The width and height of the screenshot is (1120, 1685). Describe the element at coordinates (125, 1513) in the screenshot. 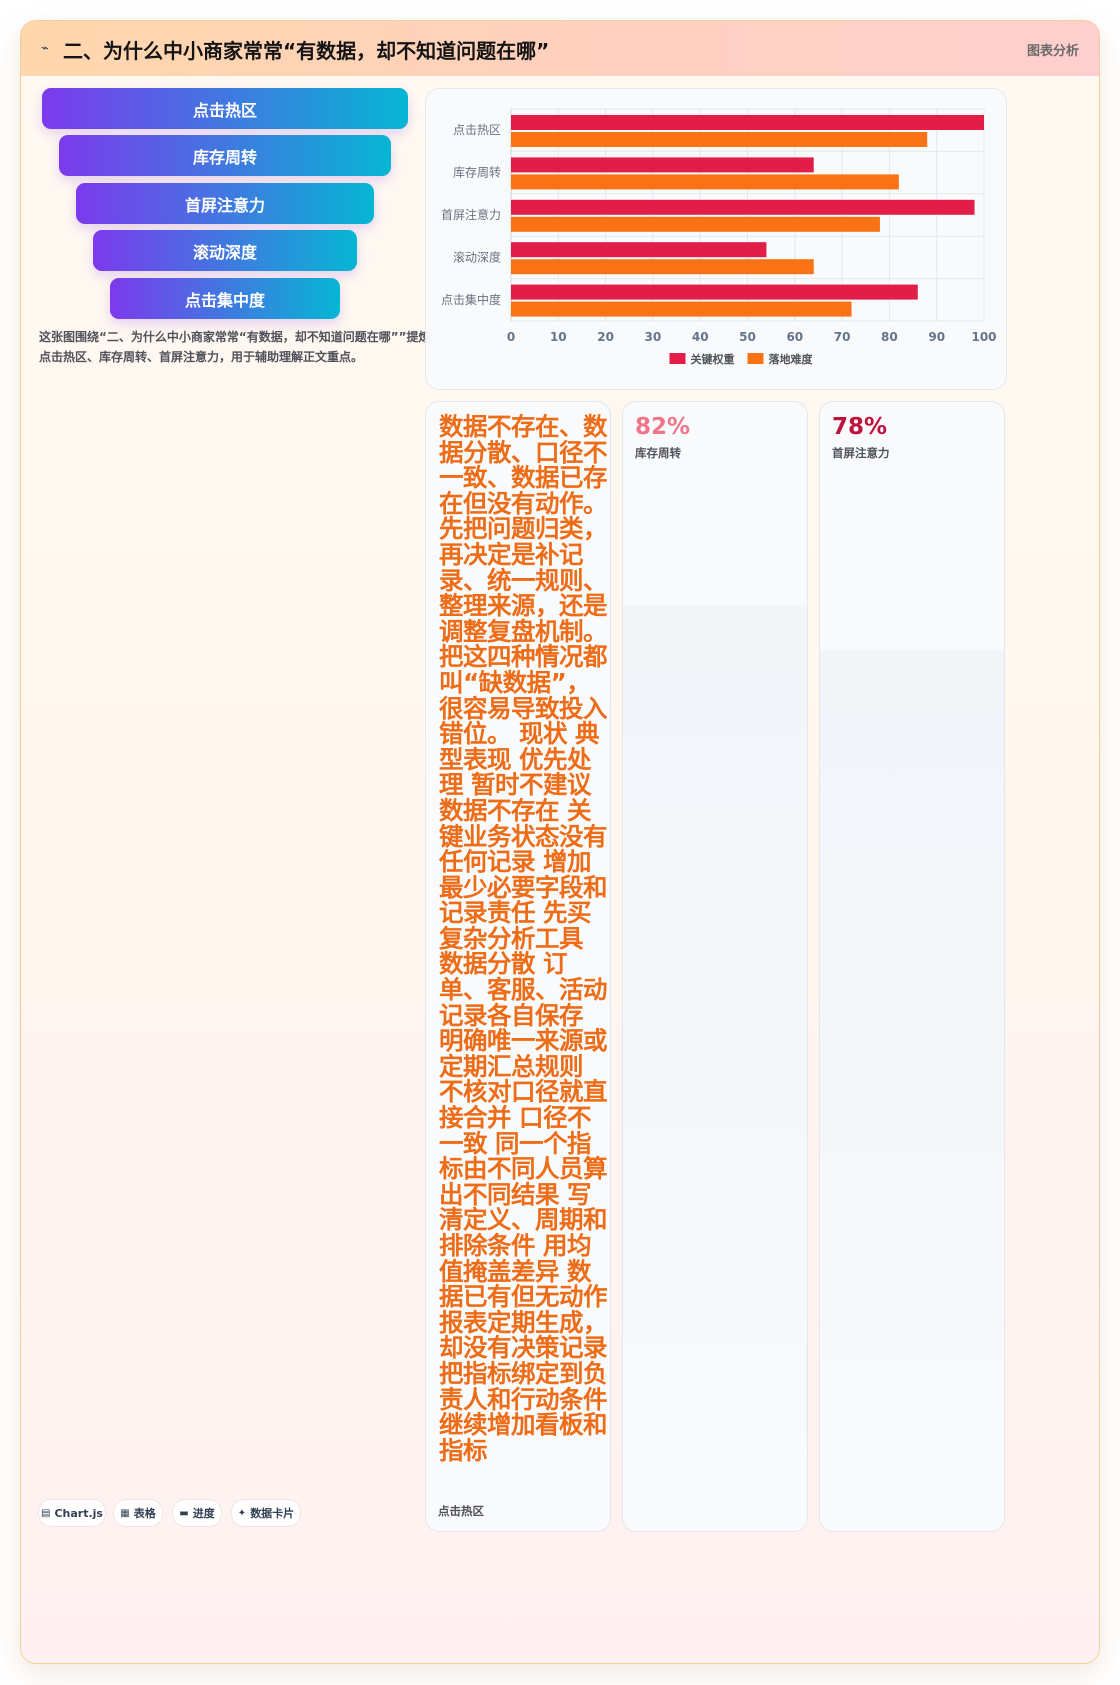

I see `grid-icon: ▦` at that location.